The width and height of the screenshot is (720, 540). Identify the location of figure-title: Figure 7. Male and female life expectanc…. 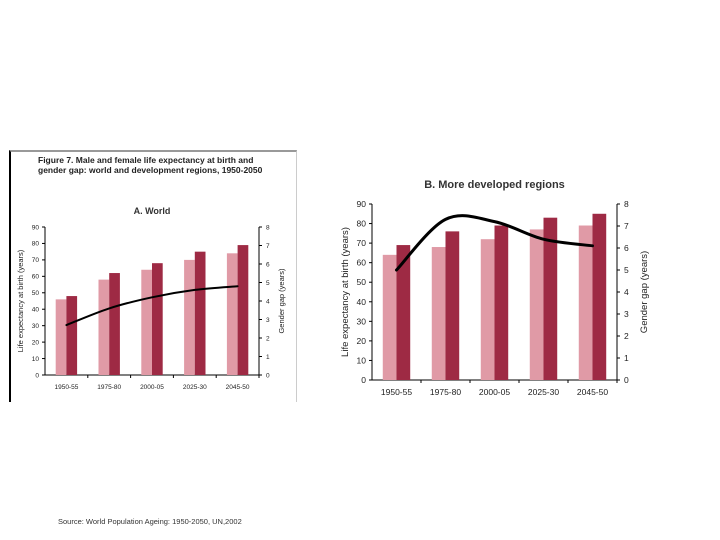
(163, 165).